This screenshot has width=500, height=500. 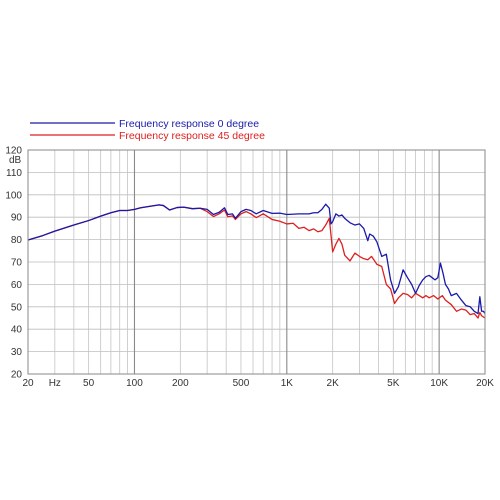 What do you see at coordinates (333, 383) in the screenshot?
I see `x-tick-label: 2K` at bounding box center [333, 383].